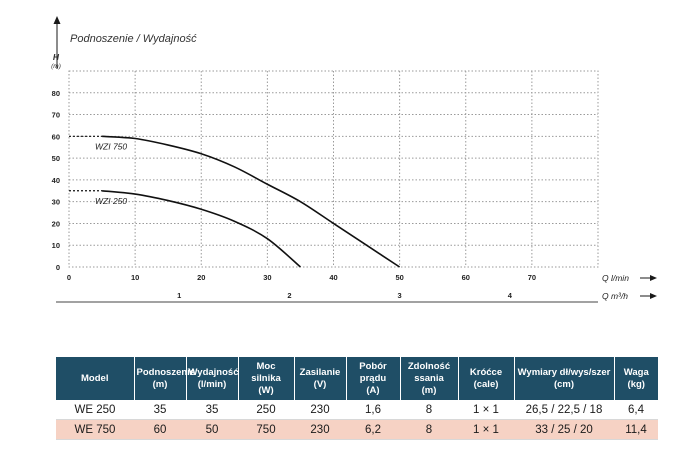 The width and height of the screenshot is (686, 476). Describe the element at coordinates (615, 278) in the screenshot. I see `x-axis-label: Q l/min` at that location.